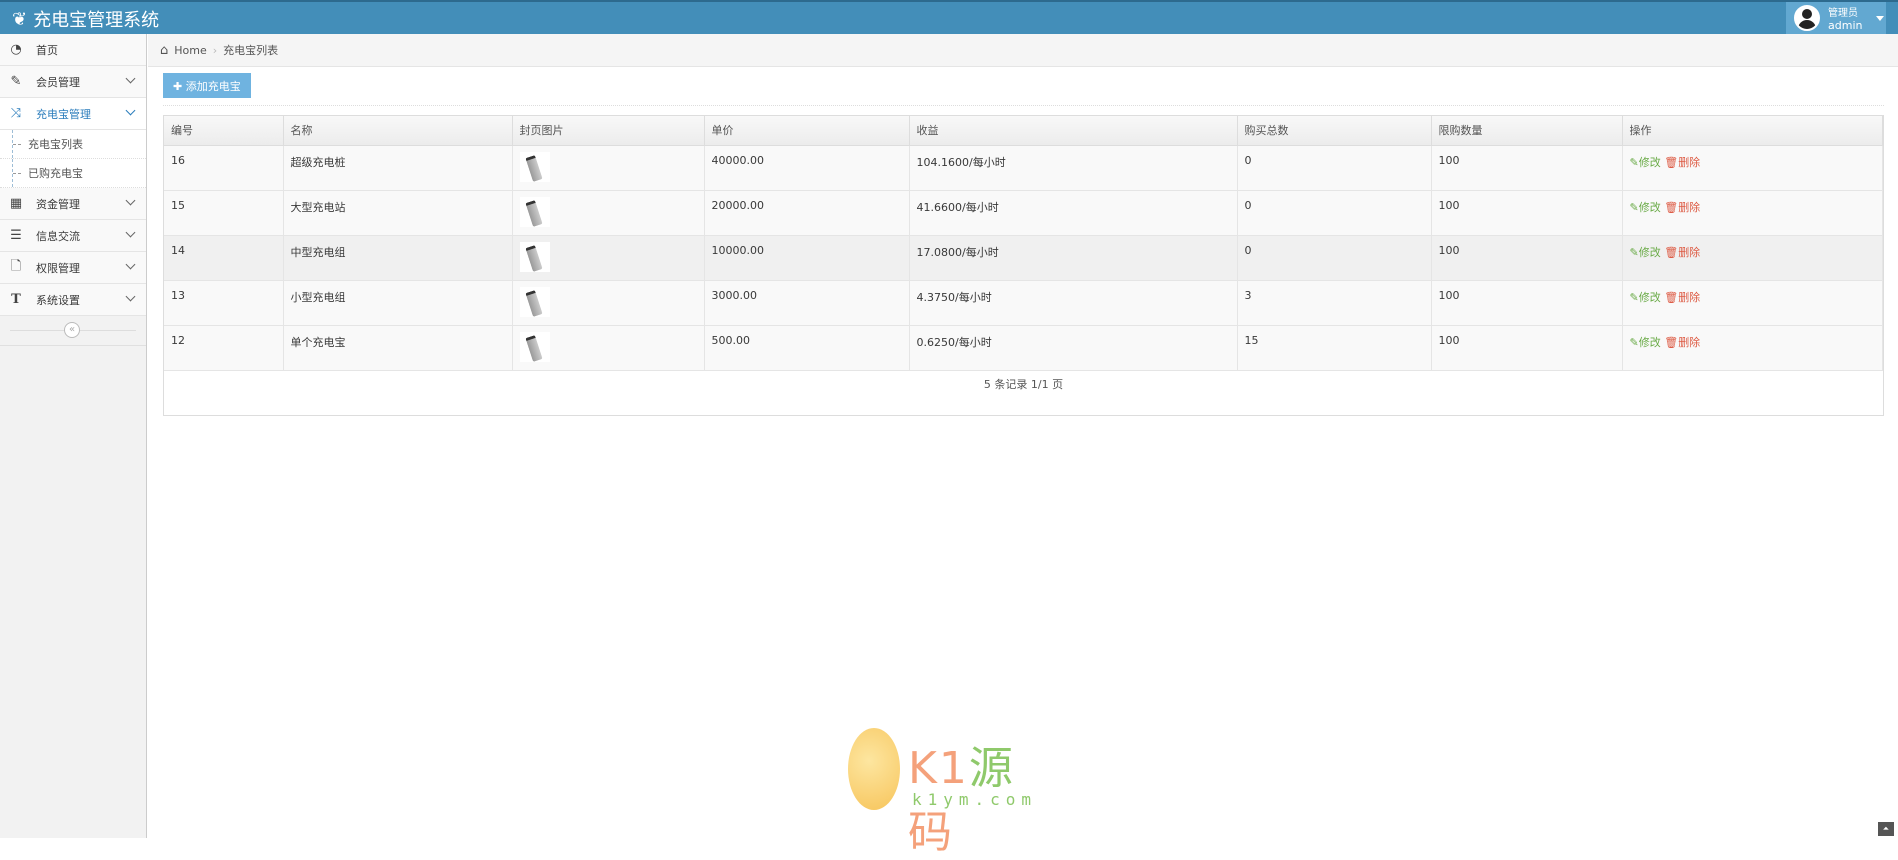  I want to click on leaf-icon: ❦, so click(20, 19).